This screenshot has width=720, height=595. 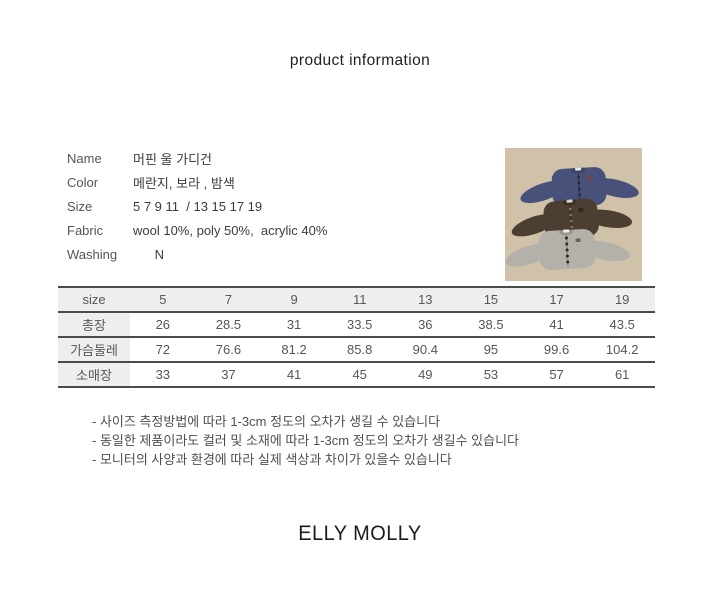 I want to click on attribute-row: Size 5 7 9 11 / 13 15 17 19, so click(x=277, y=206).